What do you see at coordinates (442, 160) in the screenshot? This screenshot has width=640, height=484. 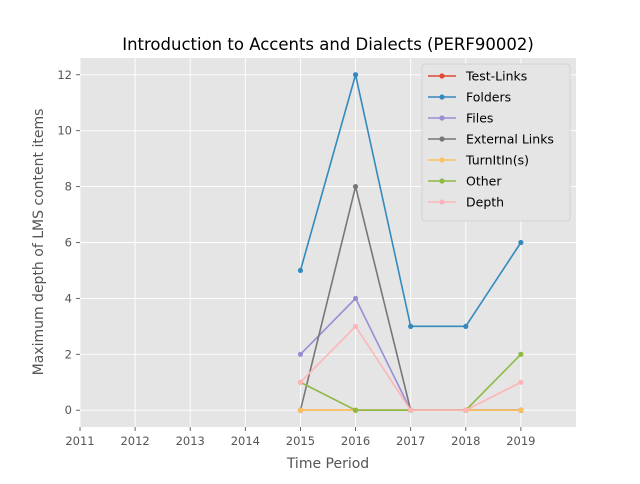 I see `legend-marker-turnitin-s` at bounding box center [442, 160].